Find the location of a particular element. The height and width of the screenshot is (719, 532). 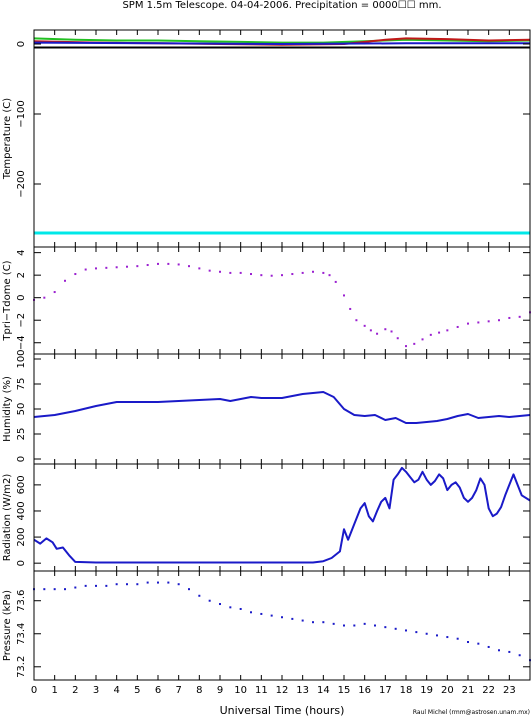

temperature-y-tick-label: −100 is located at coordinates (21, 113).